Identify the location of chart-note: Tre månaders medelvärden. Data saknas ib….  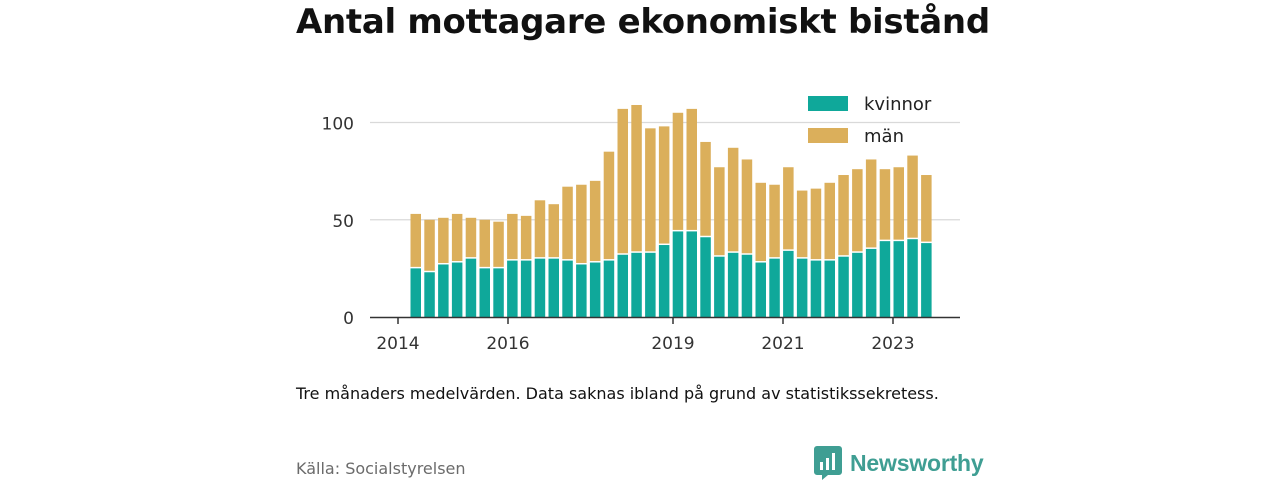
(617, 393).